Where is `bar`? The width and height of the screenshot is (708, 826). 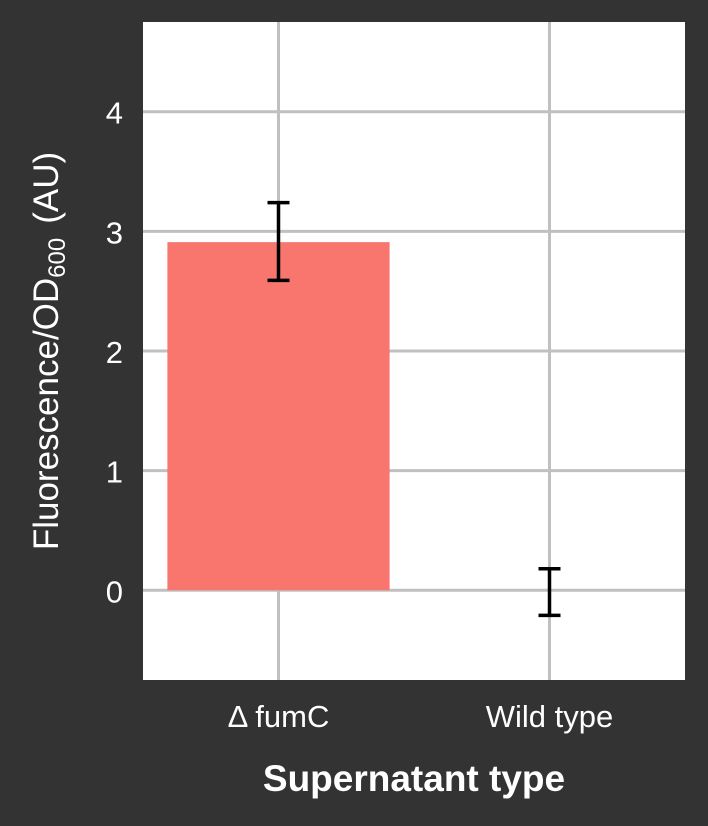 bar is located at coordinates (278, 416).